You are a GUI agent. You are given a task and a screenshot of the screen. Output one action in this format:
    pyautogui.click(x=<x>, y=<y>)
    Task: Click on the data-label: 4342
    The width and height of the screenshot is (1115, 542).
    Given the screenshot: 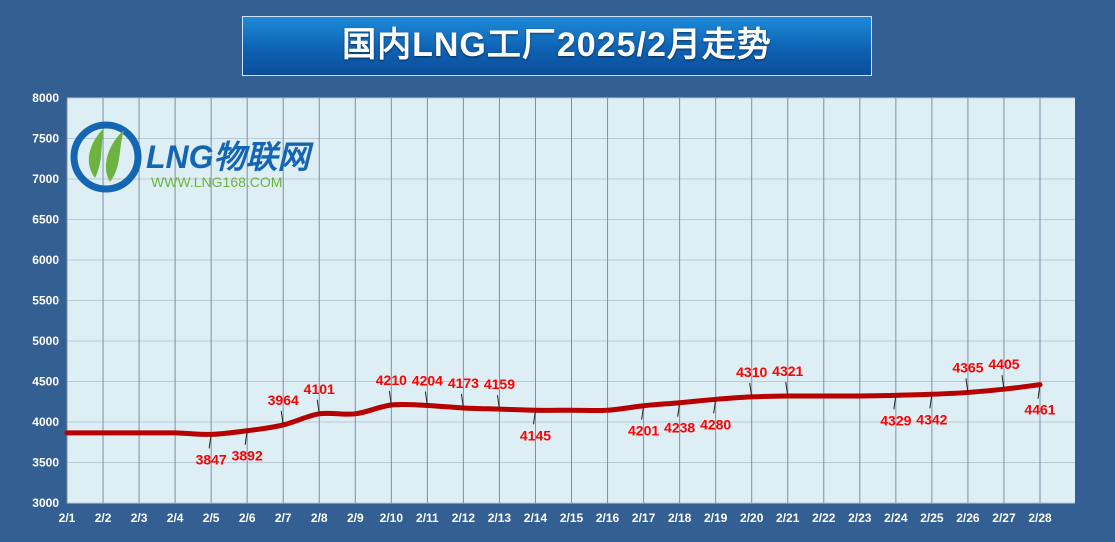 What is the action you would take?
    pyautogui.click(x=931, y=419)
    